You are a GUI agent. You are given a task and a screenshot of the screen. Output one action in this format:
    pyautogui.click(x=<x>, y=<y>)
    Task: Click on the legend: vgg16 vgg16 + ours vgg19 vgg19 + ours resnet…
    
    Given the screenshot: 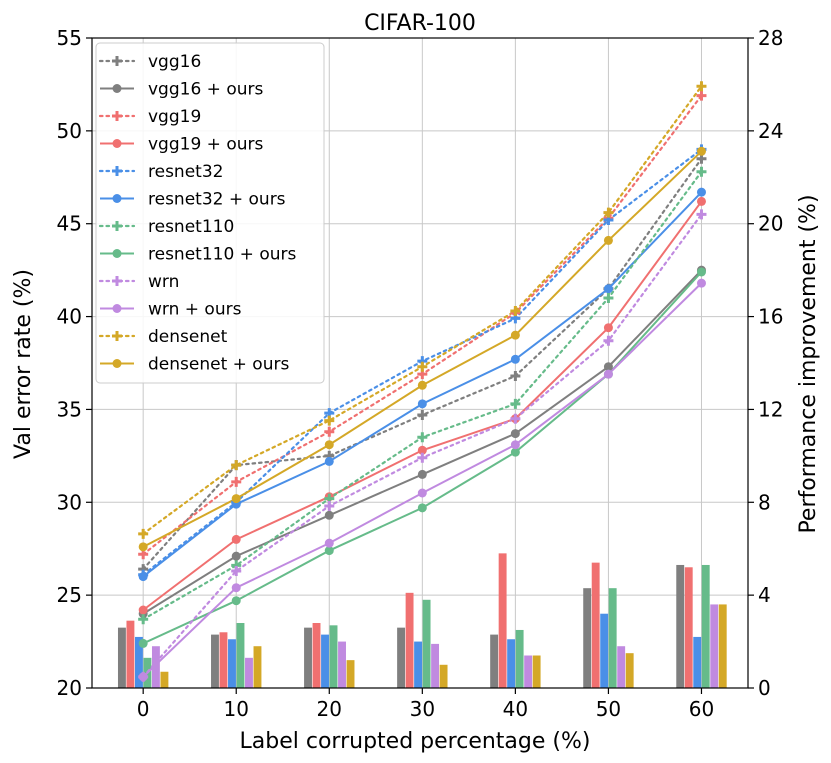 What is the action you would take?
    pyautogui.click(x=210, y=213)
    